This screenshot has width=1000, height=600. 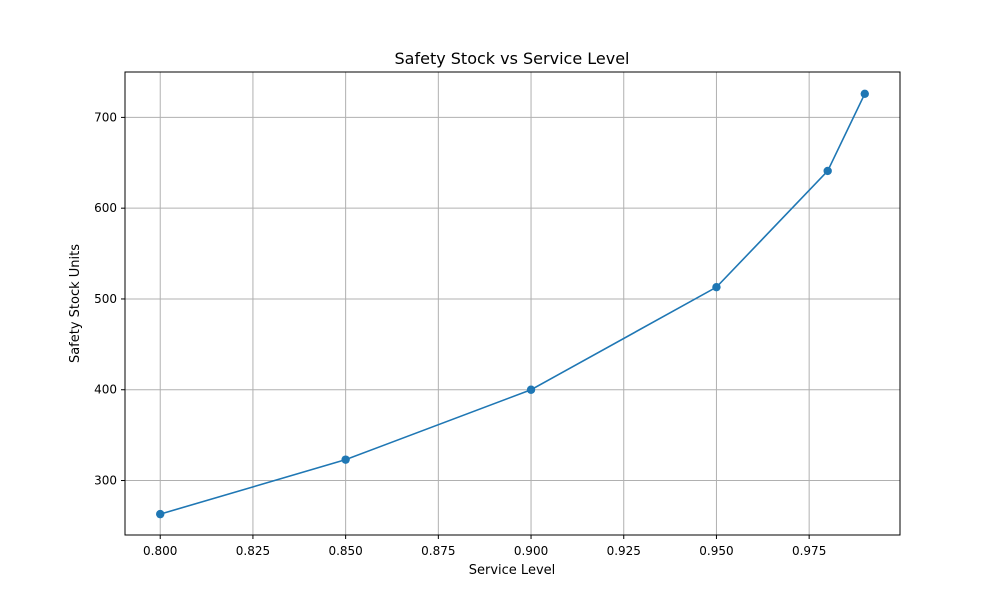 What do you see at coordinates (438, 551) in the screenshot?
I see `x-tick-label: 0.875` at bounding box center [438, 551].